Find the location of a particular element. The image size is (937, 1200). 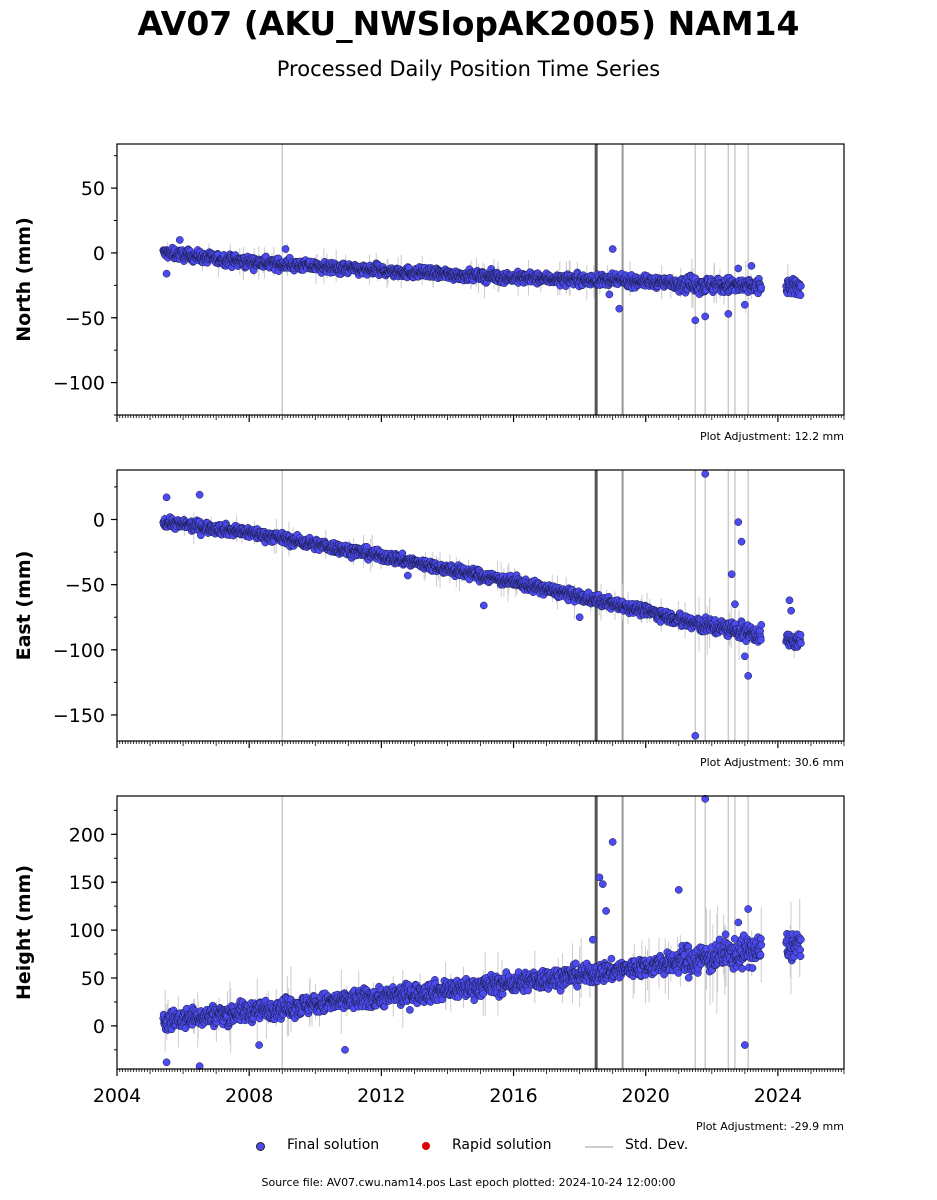

ytick-label: 50 is located at coordinates (93, 189).